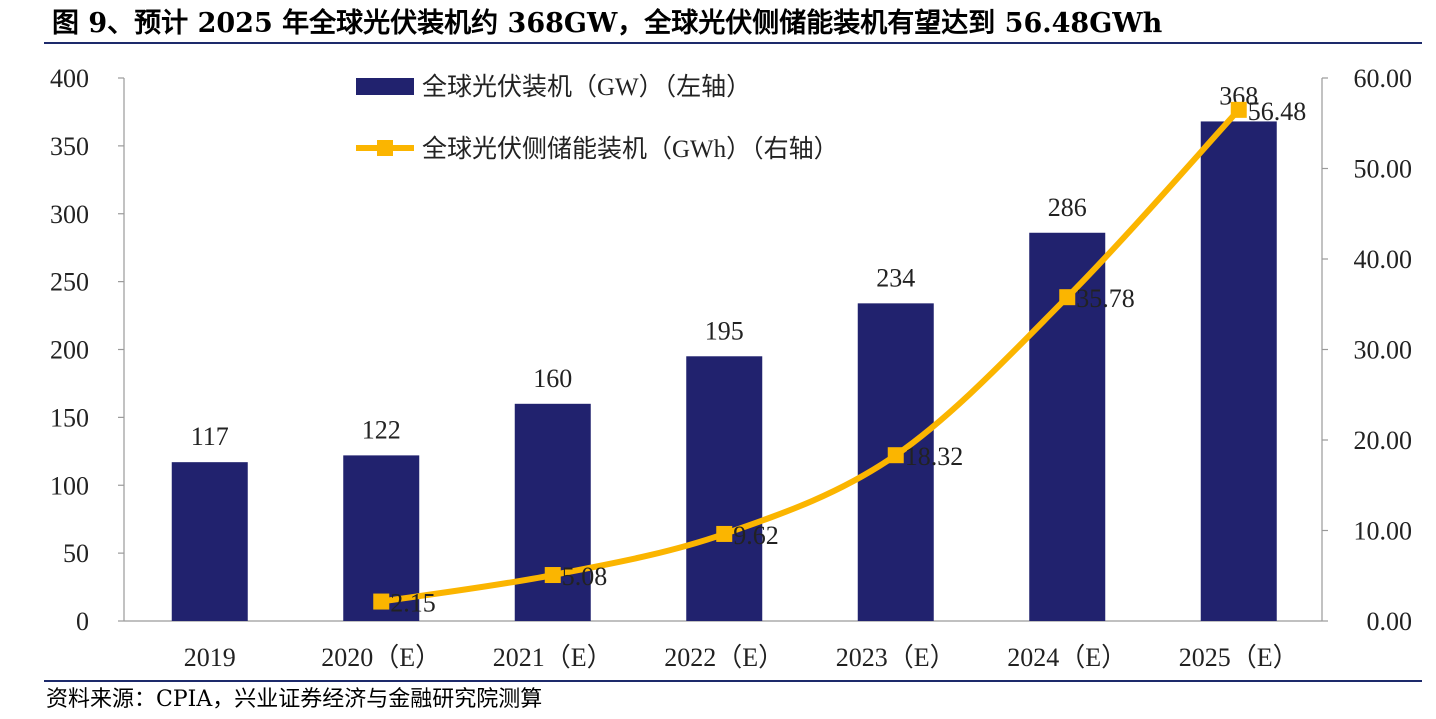 The image size is (1436, 719). Describe the element at coordinates (385, 148) in the screenshot. I see `legend-line-marker` at that location.